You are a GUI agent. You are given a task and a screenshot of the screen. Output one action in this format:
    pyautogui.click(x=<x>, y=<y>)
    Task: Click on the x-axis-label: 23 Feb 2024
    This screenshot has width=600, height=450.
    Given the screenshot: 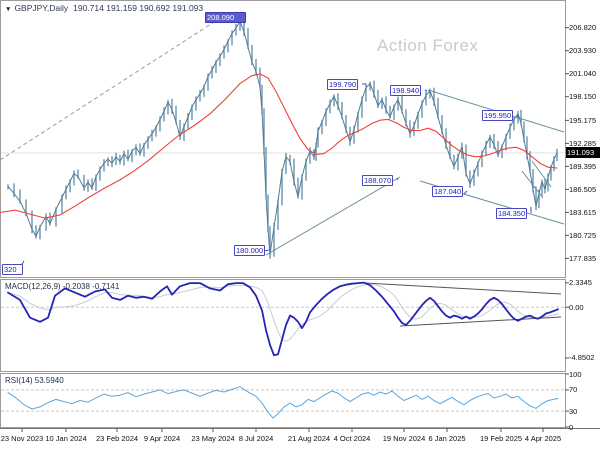 What is the action you would take?
    pyautogui.click(x=117, y=438)
    